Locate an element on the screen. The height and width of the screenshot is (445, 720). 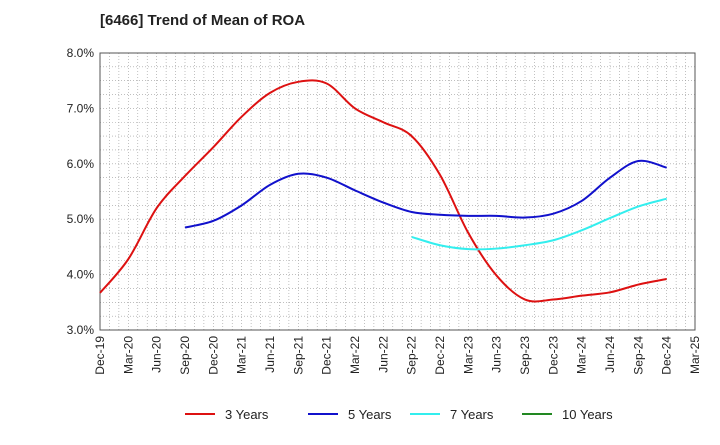
x-tick-label: Mar-21 is located at coordinates (242, 355).